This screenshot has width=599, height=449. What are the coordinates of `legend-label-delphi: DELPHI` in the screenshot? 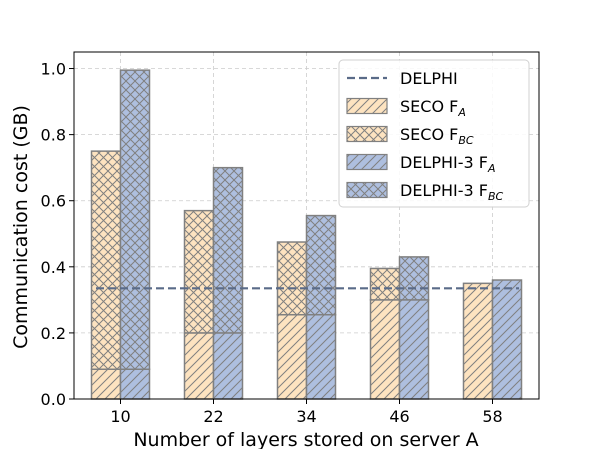 It's located at (429, 78).